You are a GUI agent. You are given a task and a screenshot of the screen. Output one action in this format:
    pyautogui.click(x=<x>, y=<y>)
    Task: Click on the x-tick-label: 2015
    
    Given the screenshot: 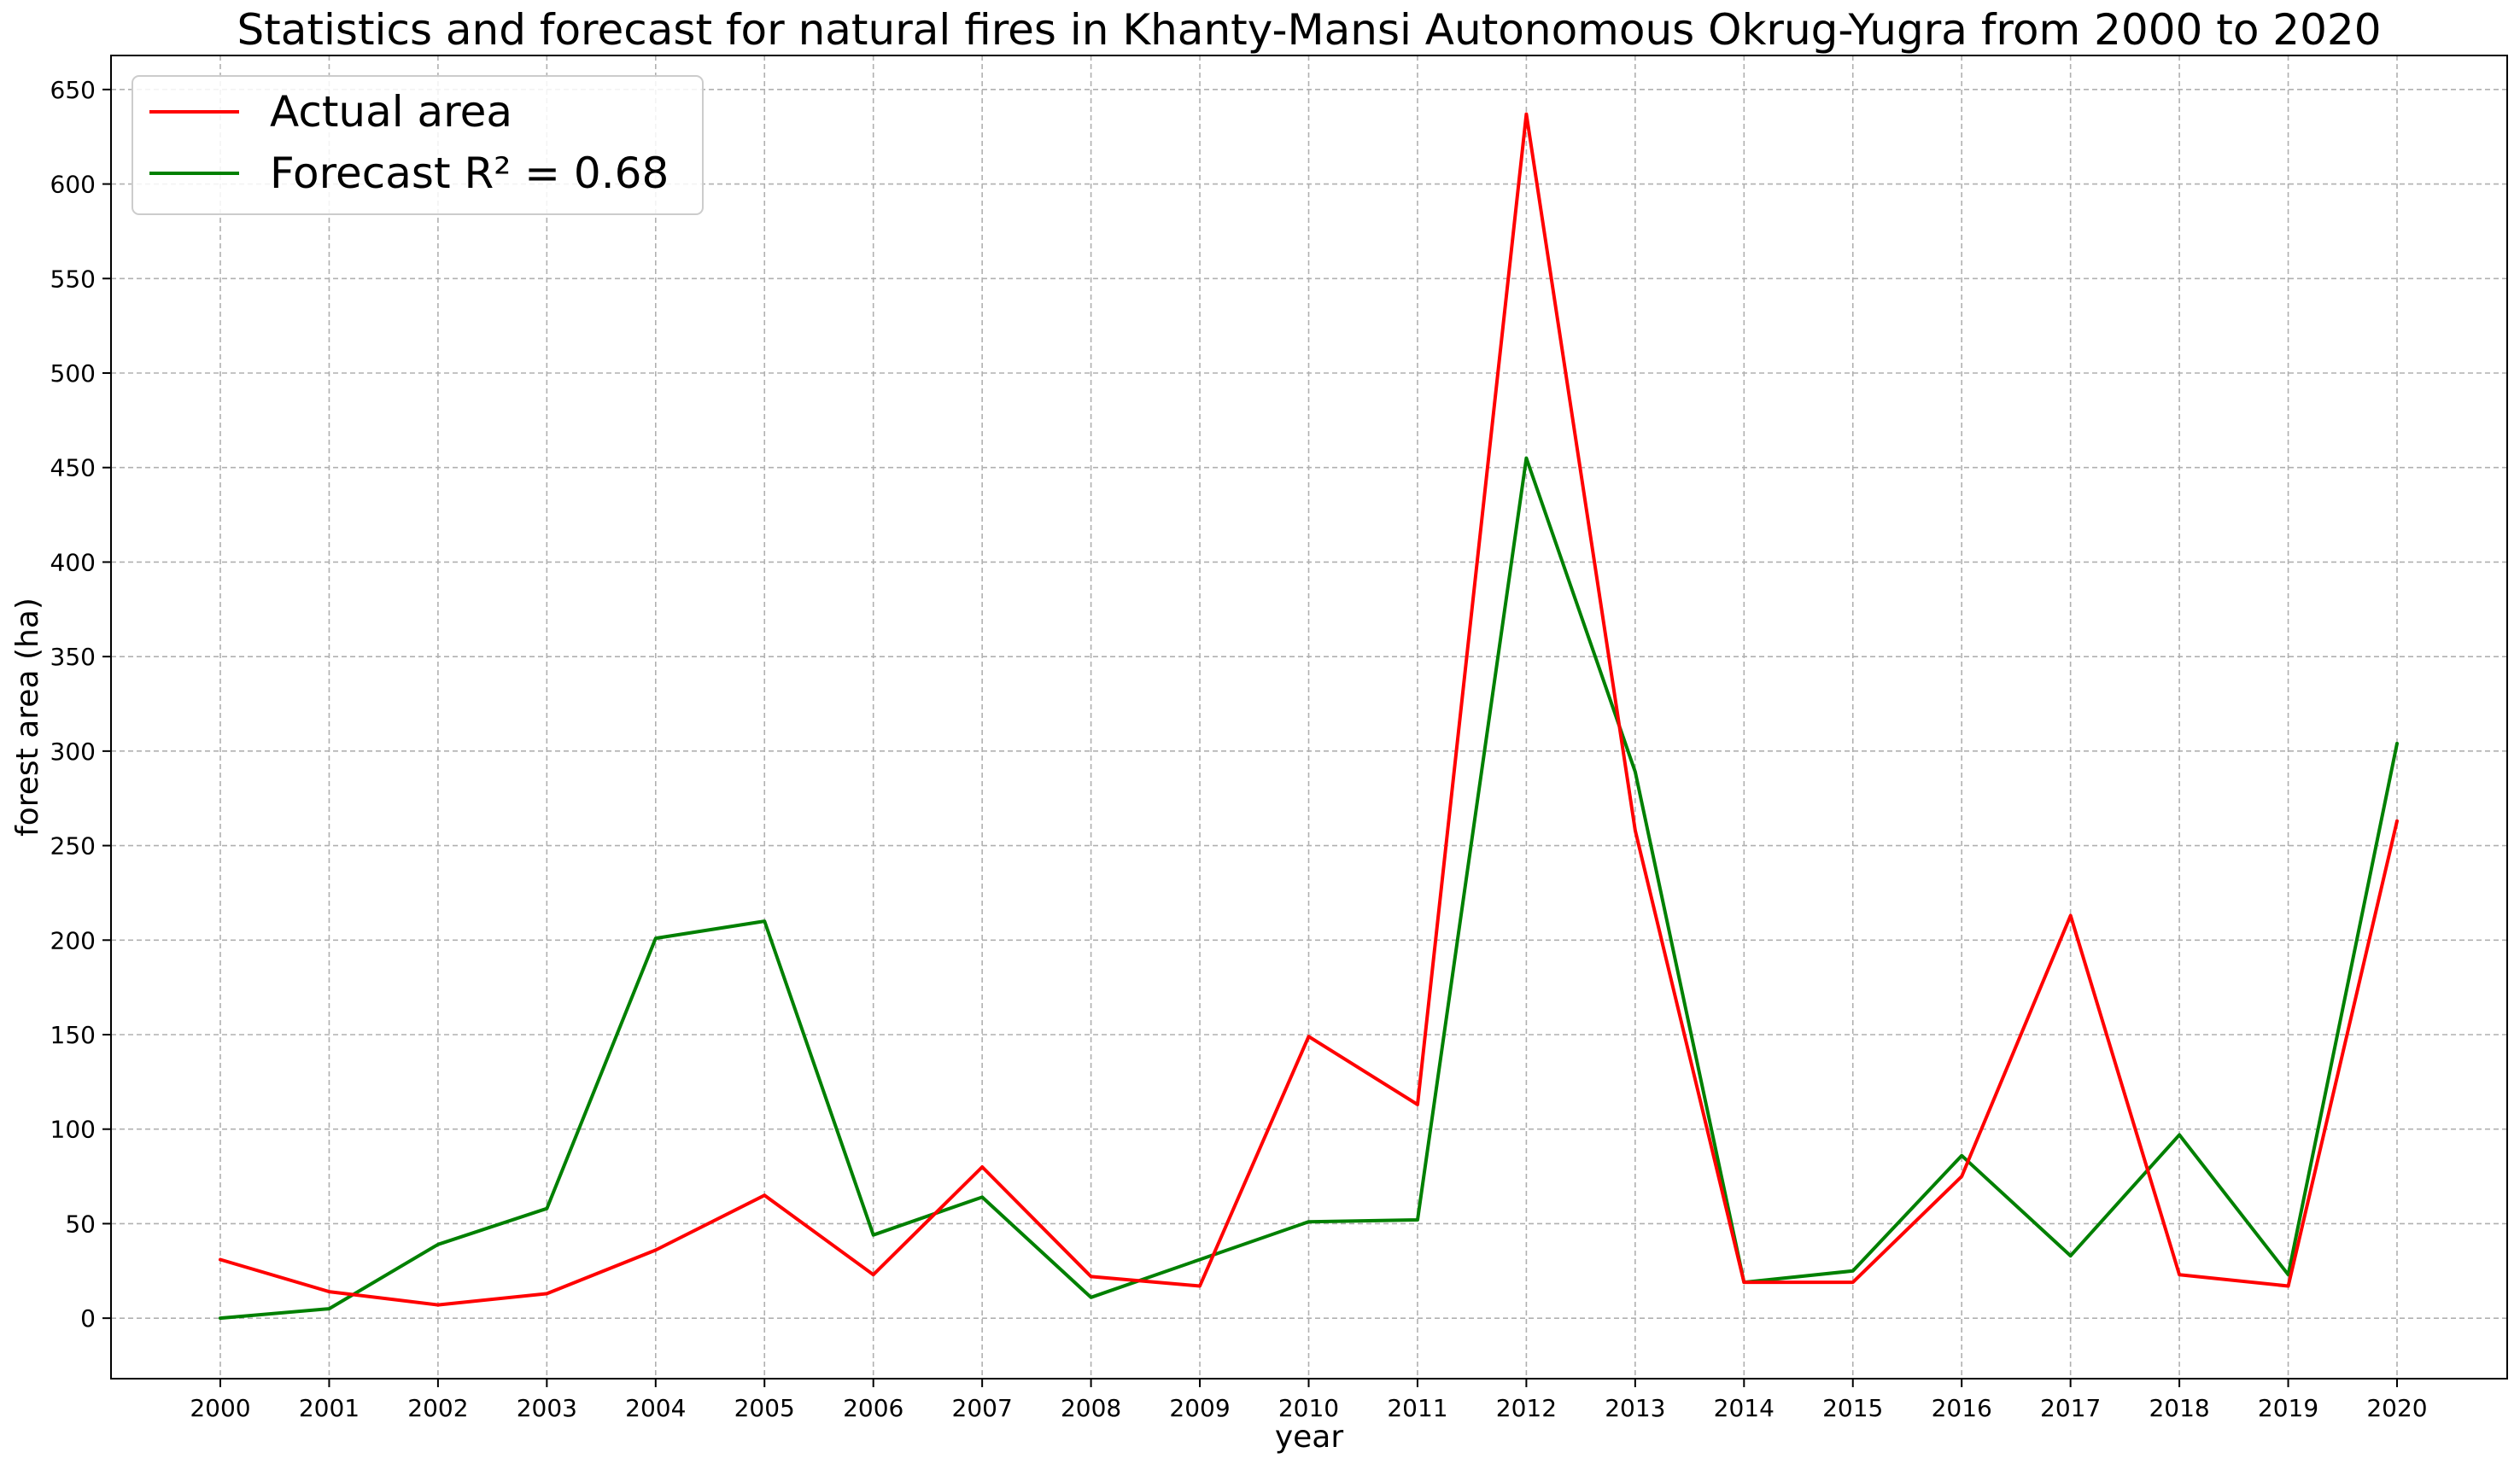 What is the action you would take?
    pyautogui.click(x=1853, y=1408)
    